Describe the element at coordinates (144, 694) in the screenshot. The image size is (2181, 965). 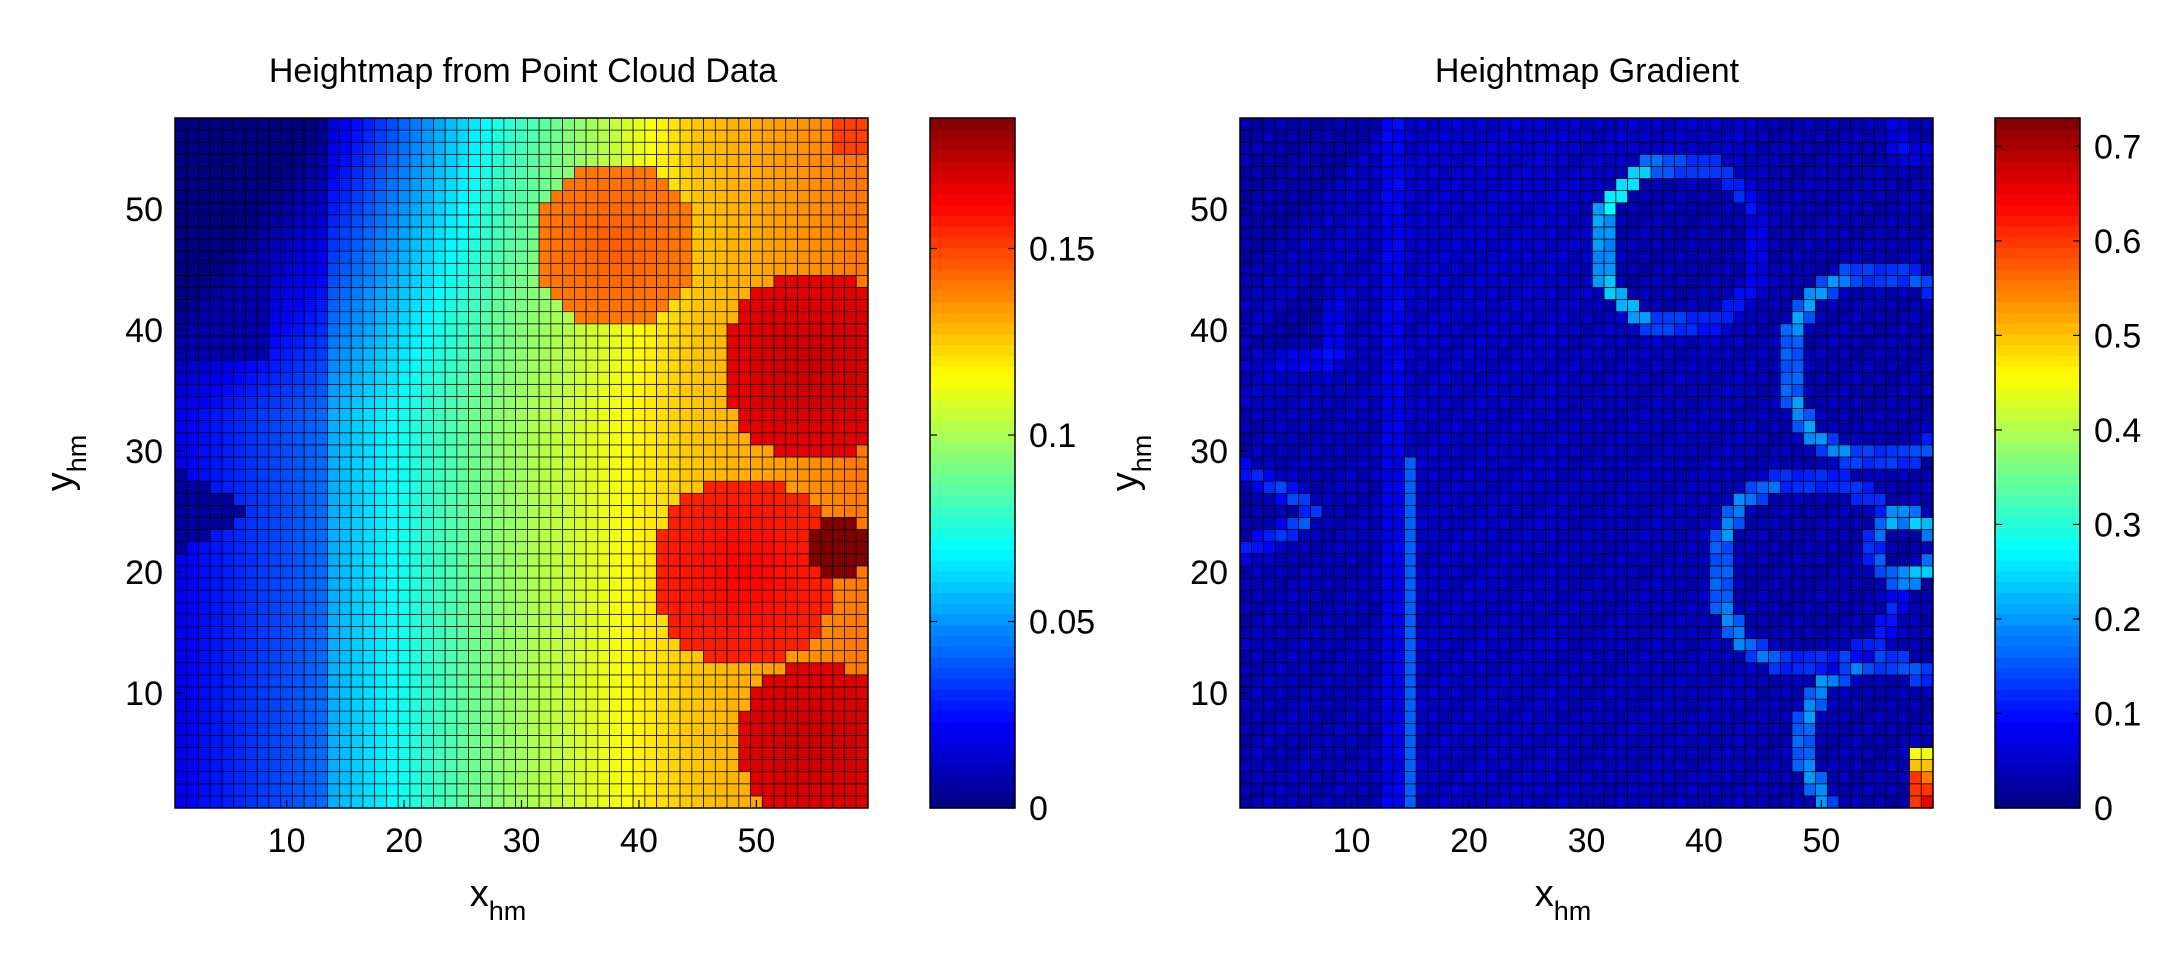
I see `y-tick-label: 10` at that location.